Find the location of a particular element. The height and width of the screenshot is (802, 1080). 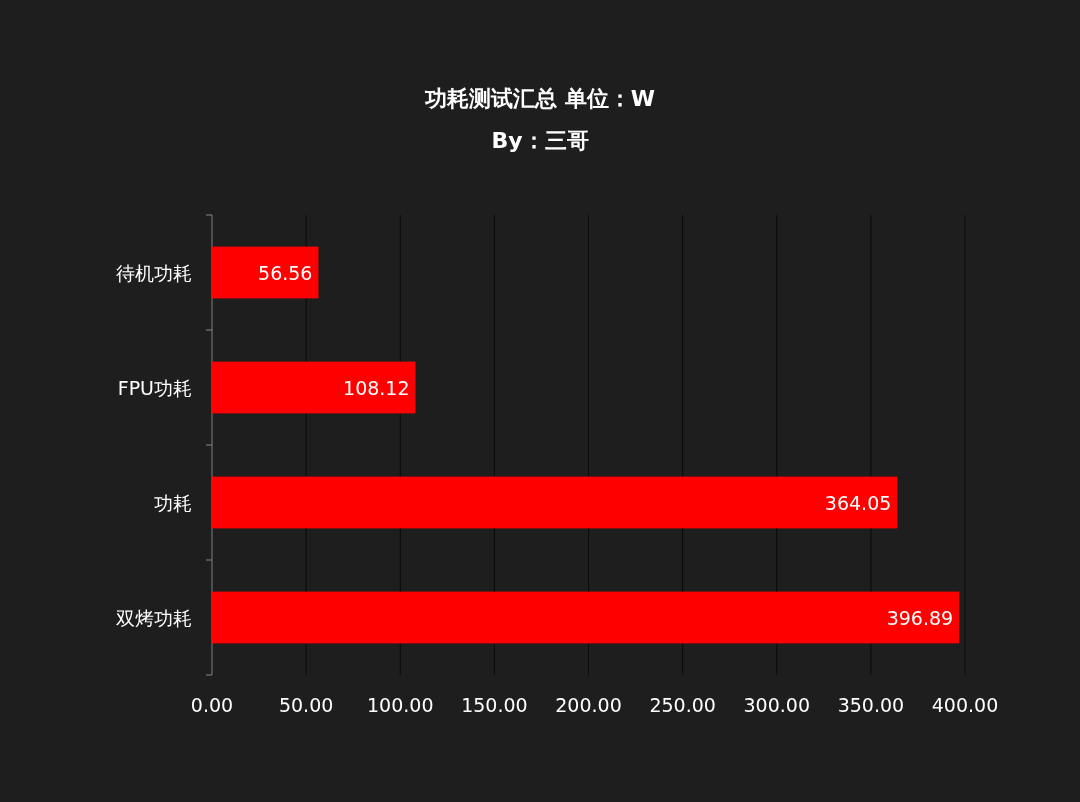

y-tick-label: FPU功耗 is located at coordinates (154, 387).